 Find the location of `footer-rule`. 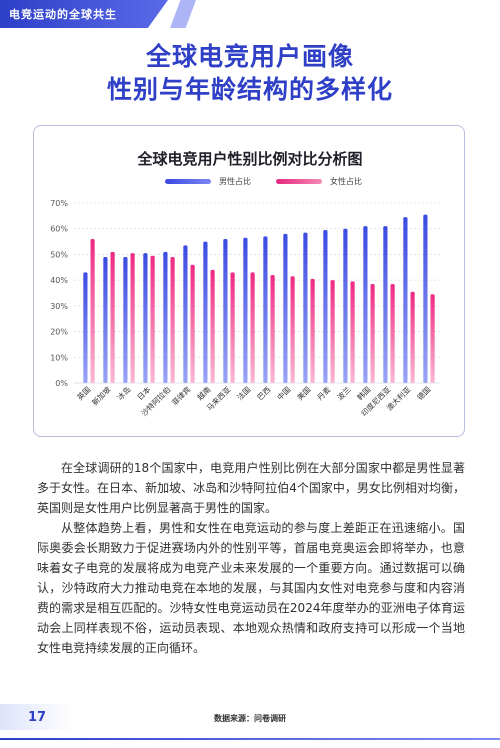

footer-rule is located at coordinates (250, 739).